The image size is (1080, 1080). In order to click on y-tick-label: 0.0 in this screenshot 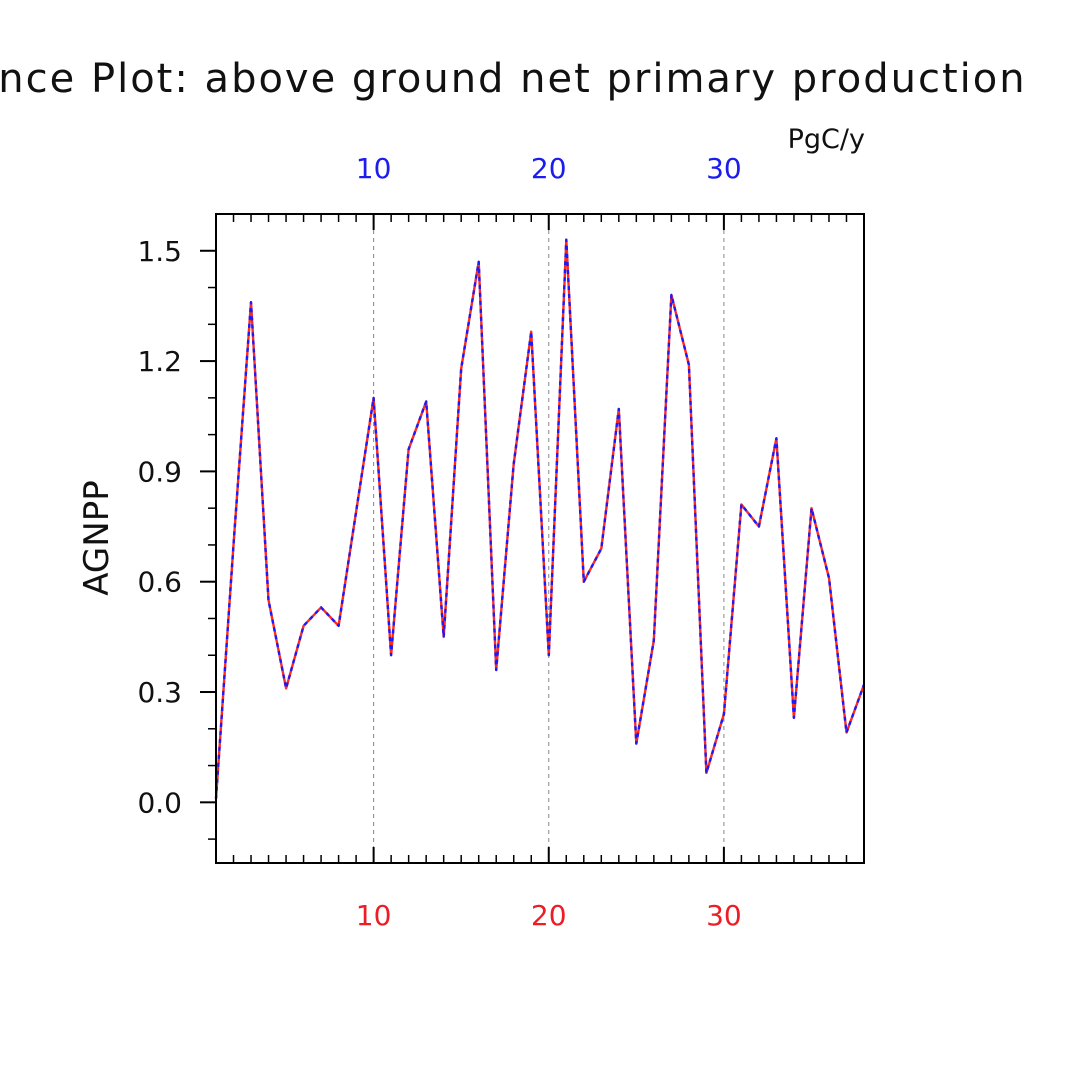, I will do `click(159, 802)`.